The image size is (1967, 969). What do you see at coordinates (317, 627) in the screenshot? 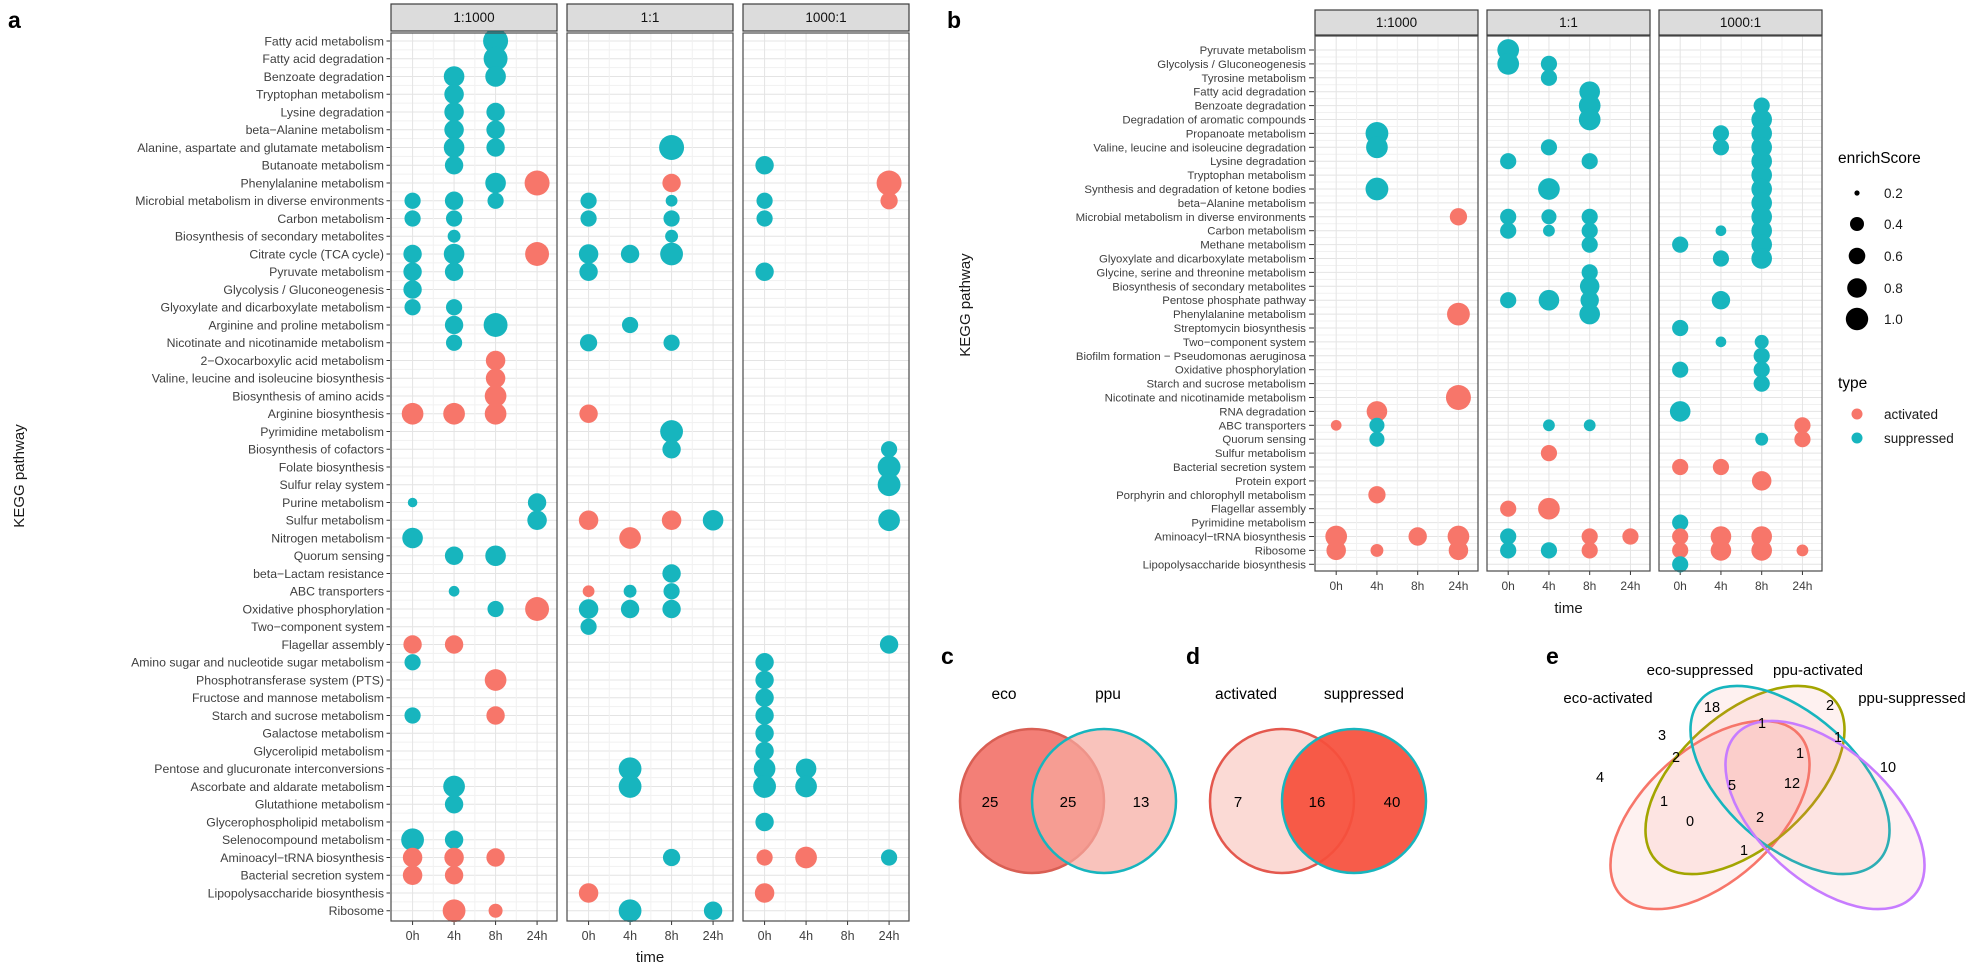
I see `row-label: Two−component system` at bounding box center [317, 627].